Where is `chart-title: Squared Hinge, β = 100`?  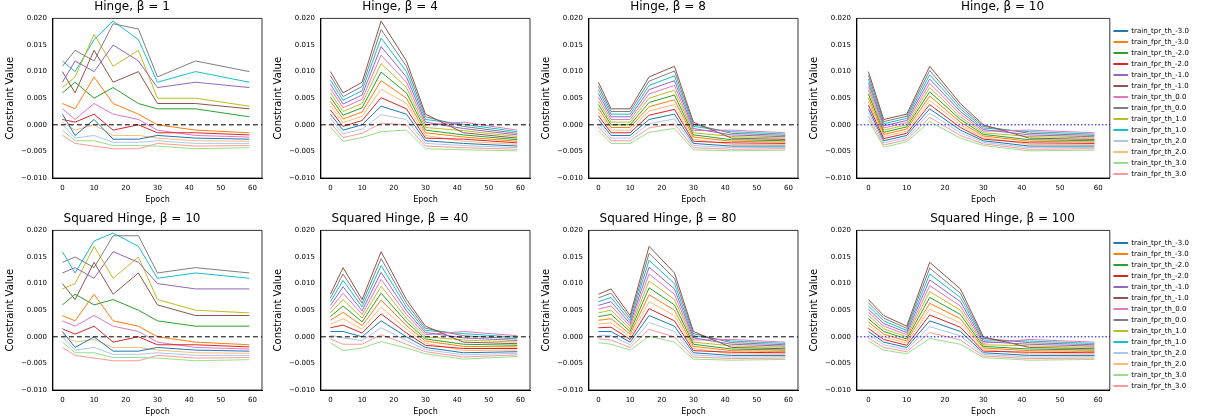
chart-title: Squared Hinge, β = 100 is located at coordinates (1002, 218).